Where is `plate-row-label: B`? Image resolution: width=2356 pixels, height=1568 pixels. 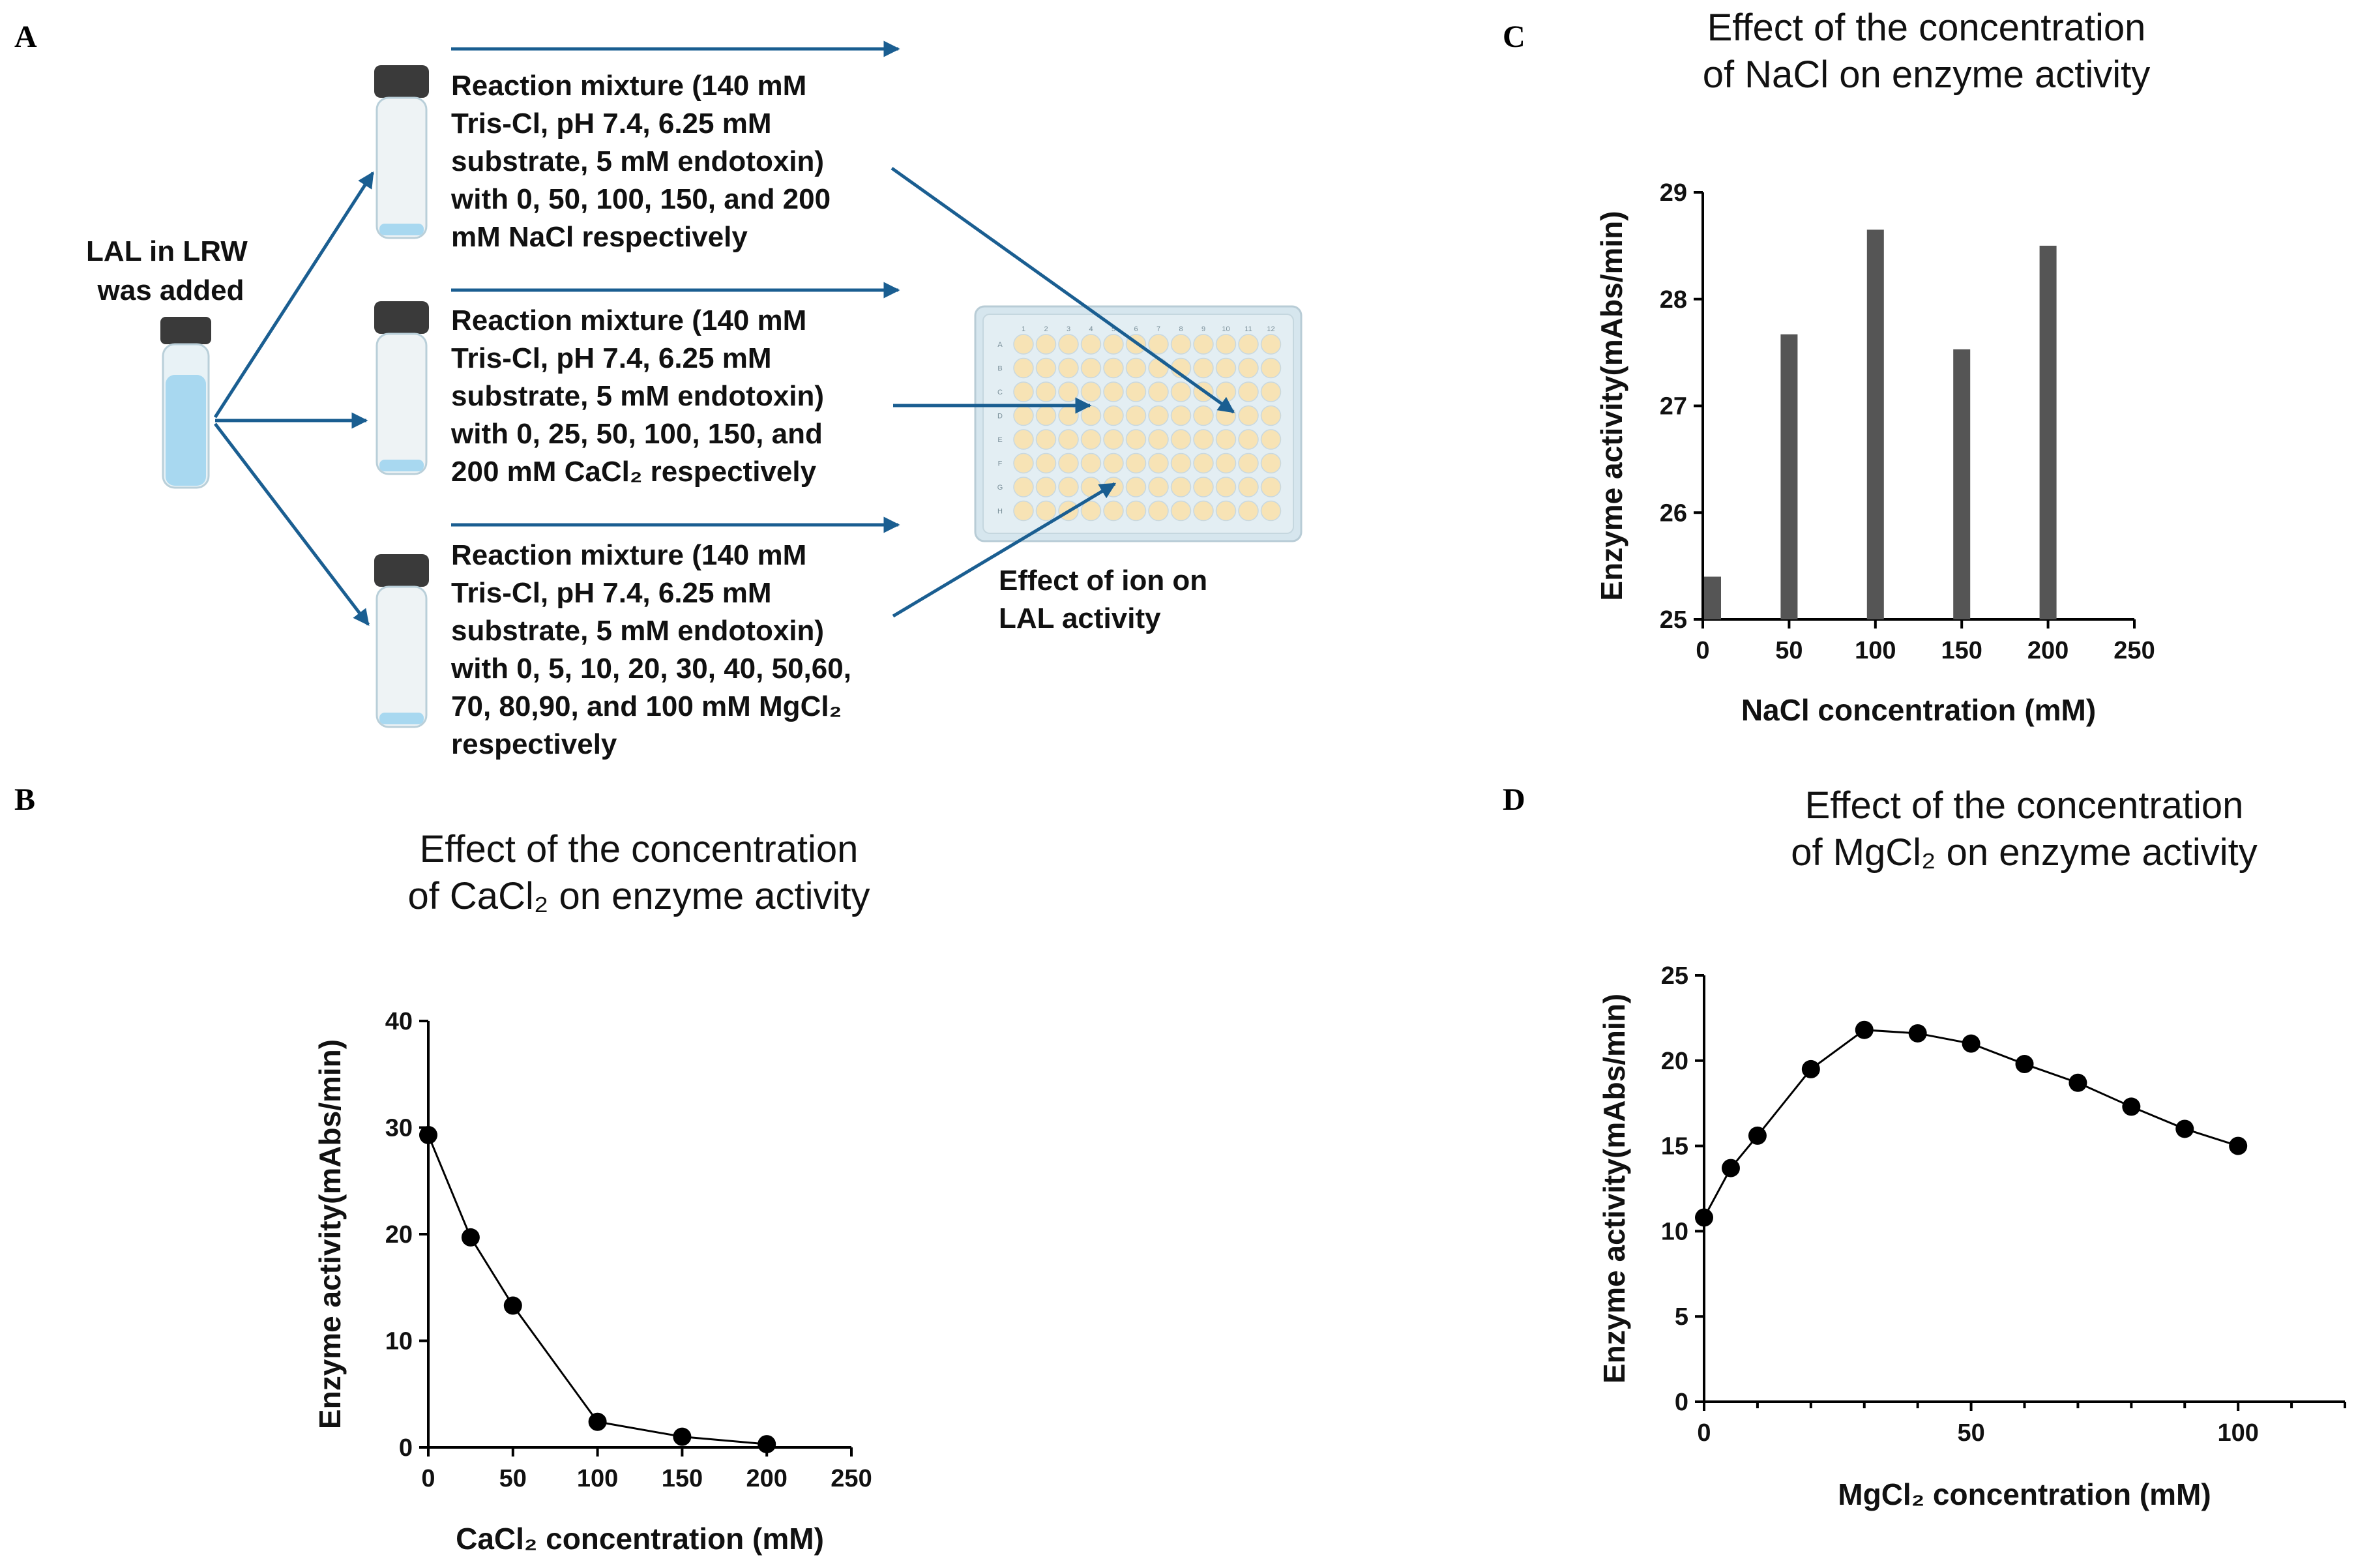
plate-row-label: B is located at coordinates (1000, 369).